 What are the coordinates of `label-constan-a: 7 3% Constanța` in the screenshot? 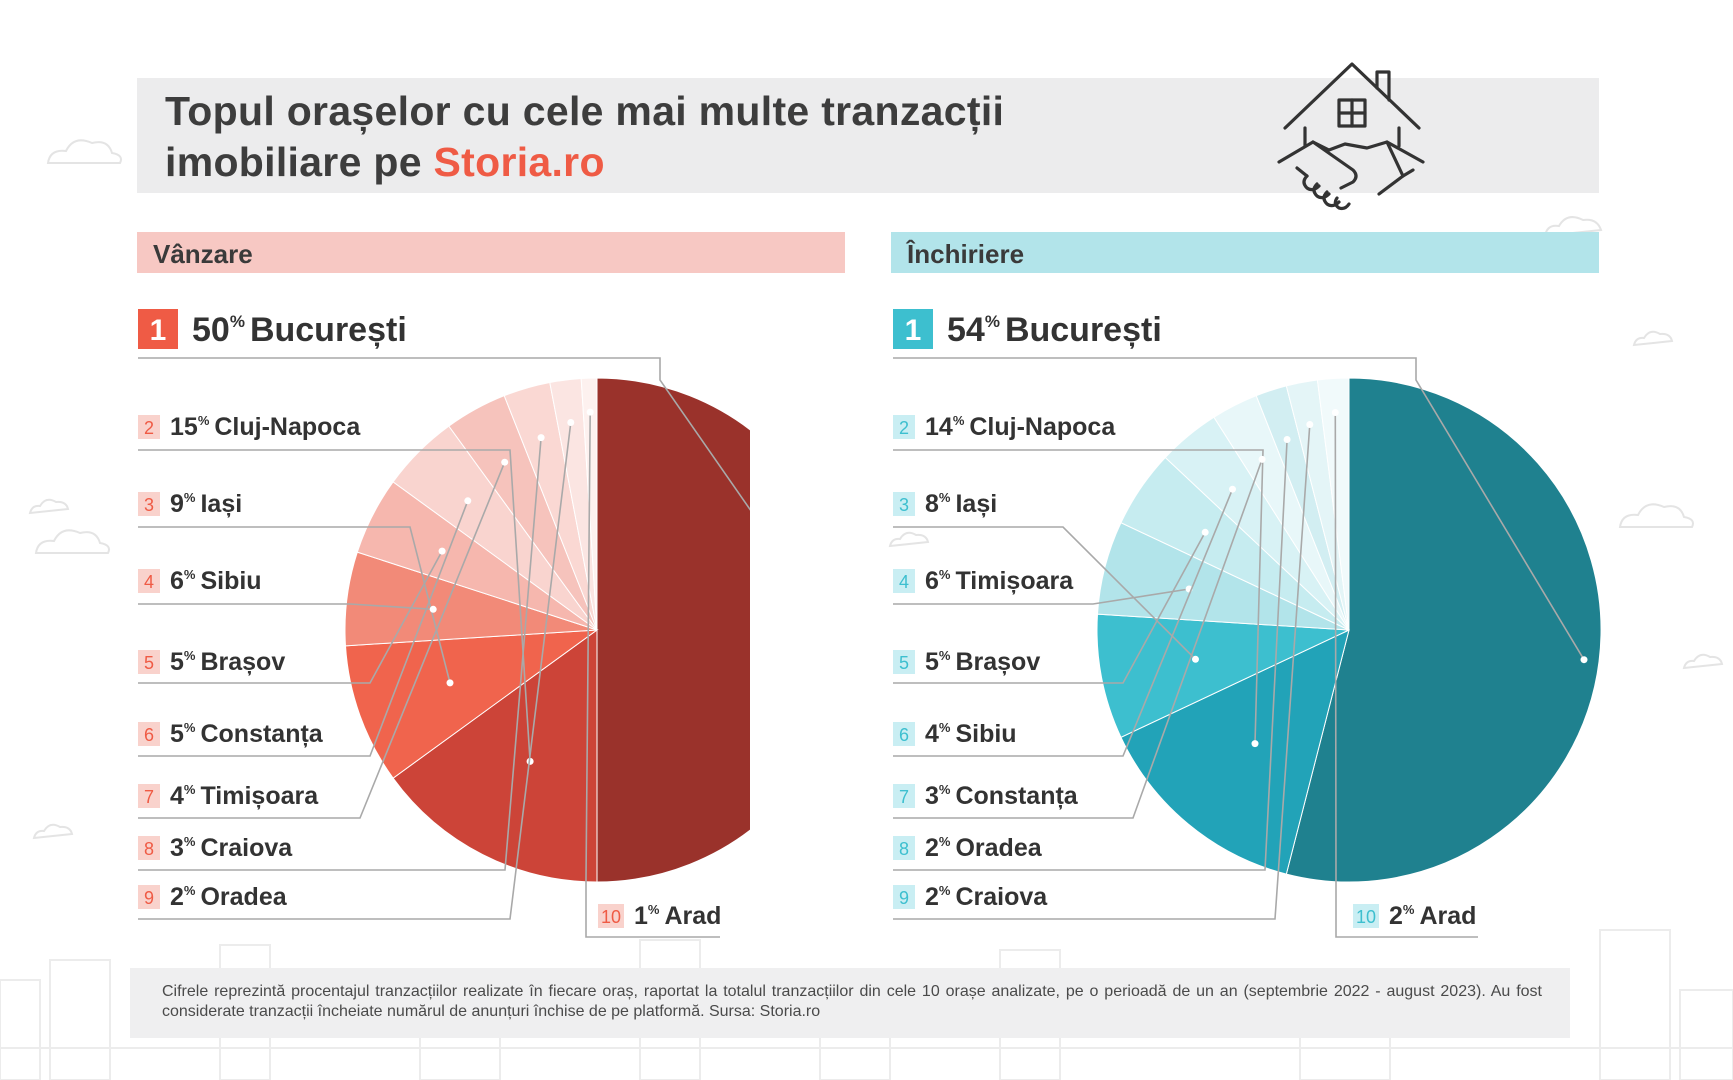 It's located at (986, 796).